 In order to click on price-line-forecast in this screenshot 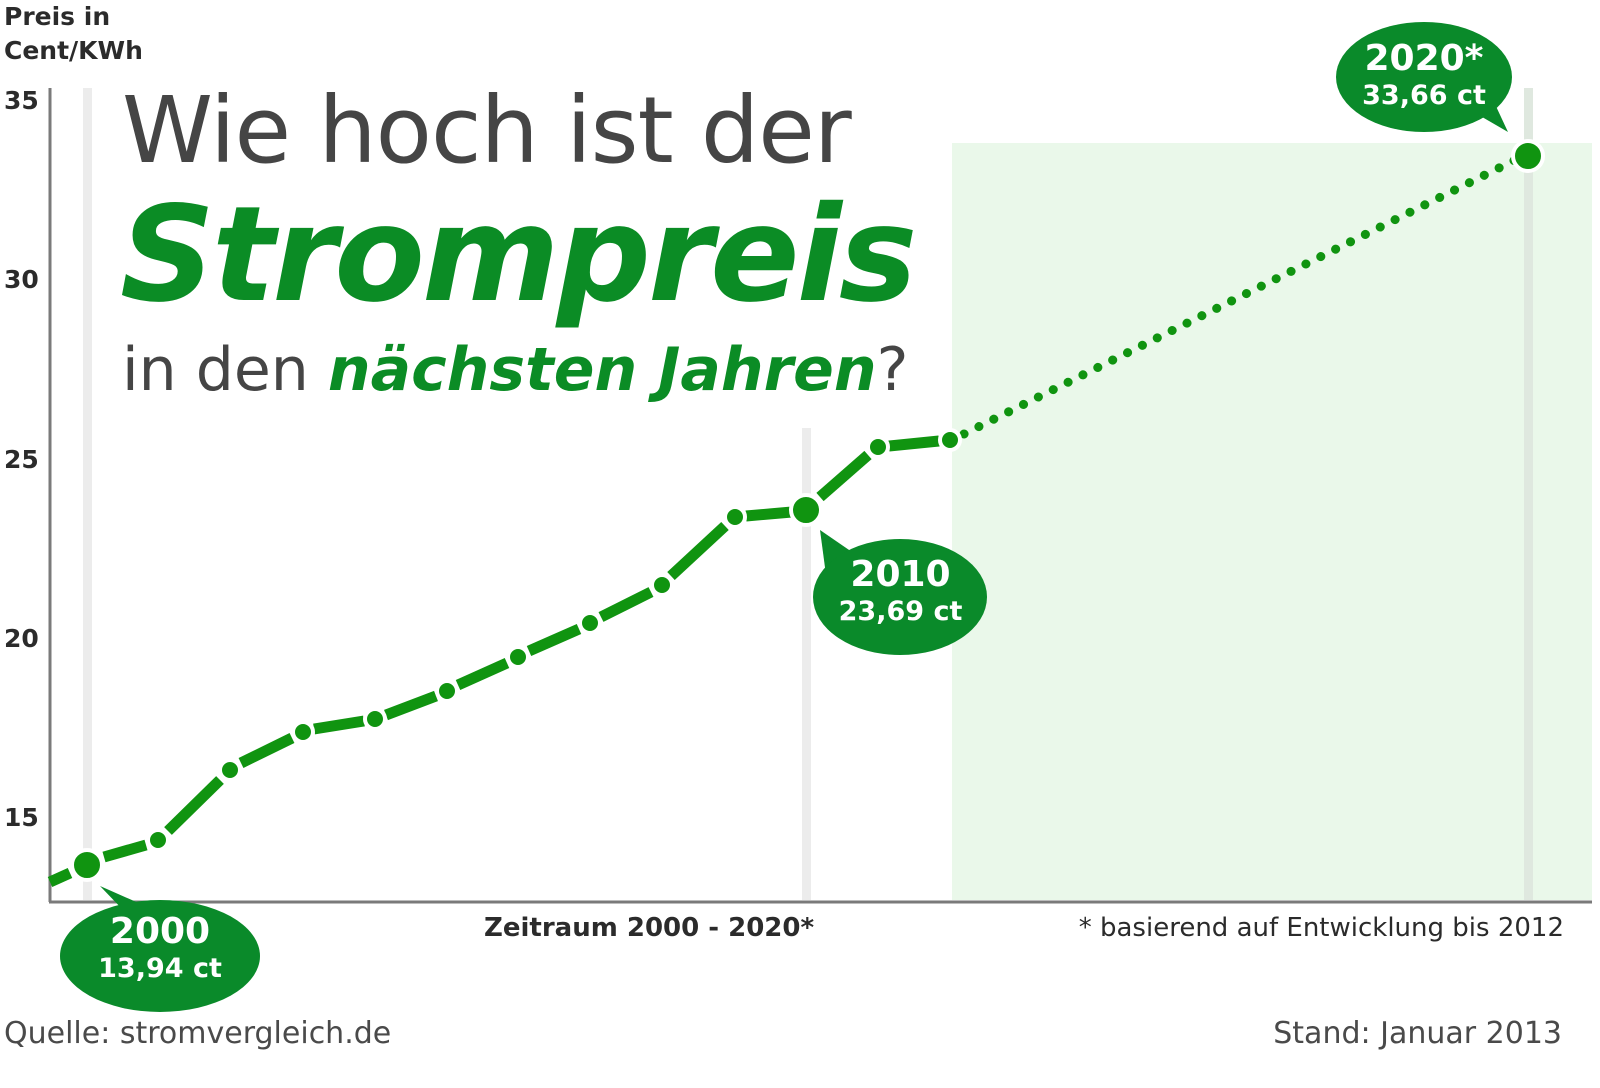, I will do `click(1239, 297)`.